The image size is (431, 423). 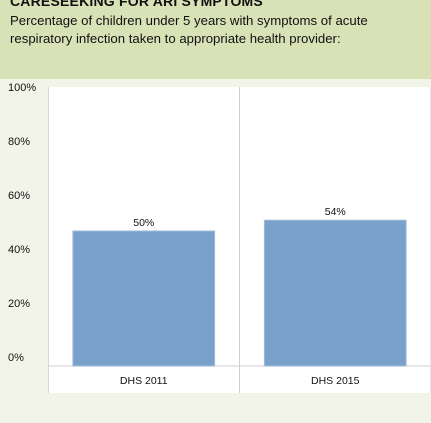 What do you see at coordinates (144, 381) in the screenshot?
I see `x-tick-label: DHS 2011` at bounding box center [144, 381].